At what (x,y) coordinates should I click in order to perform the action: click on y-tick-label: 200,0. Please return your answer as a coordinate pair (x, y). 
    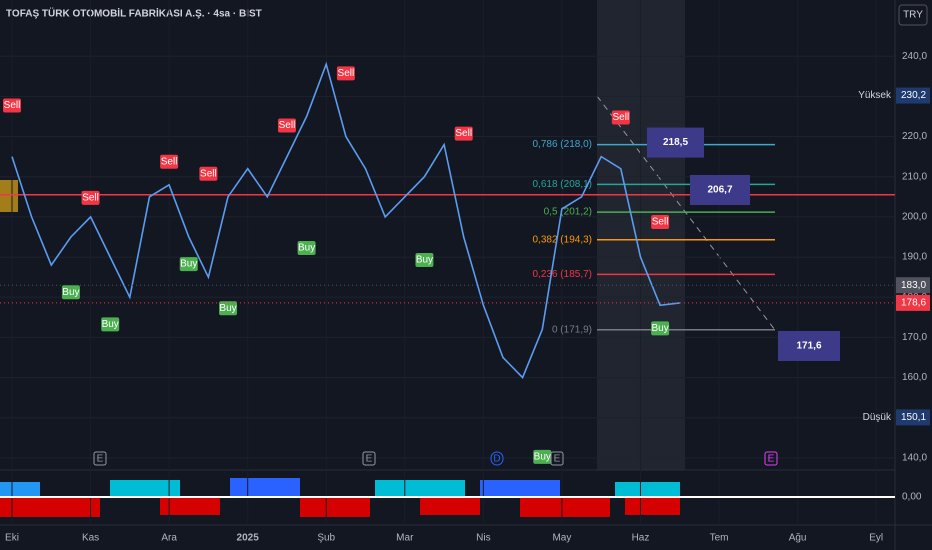
    Looking at the image, I should click on (914, 217).